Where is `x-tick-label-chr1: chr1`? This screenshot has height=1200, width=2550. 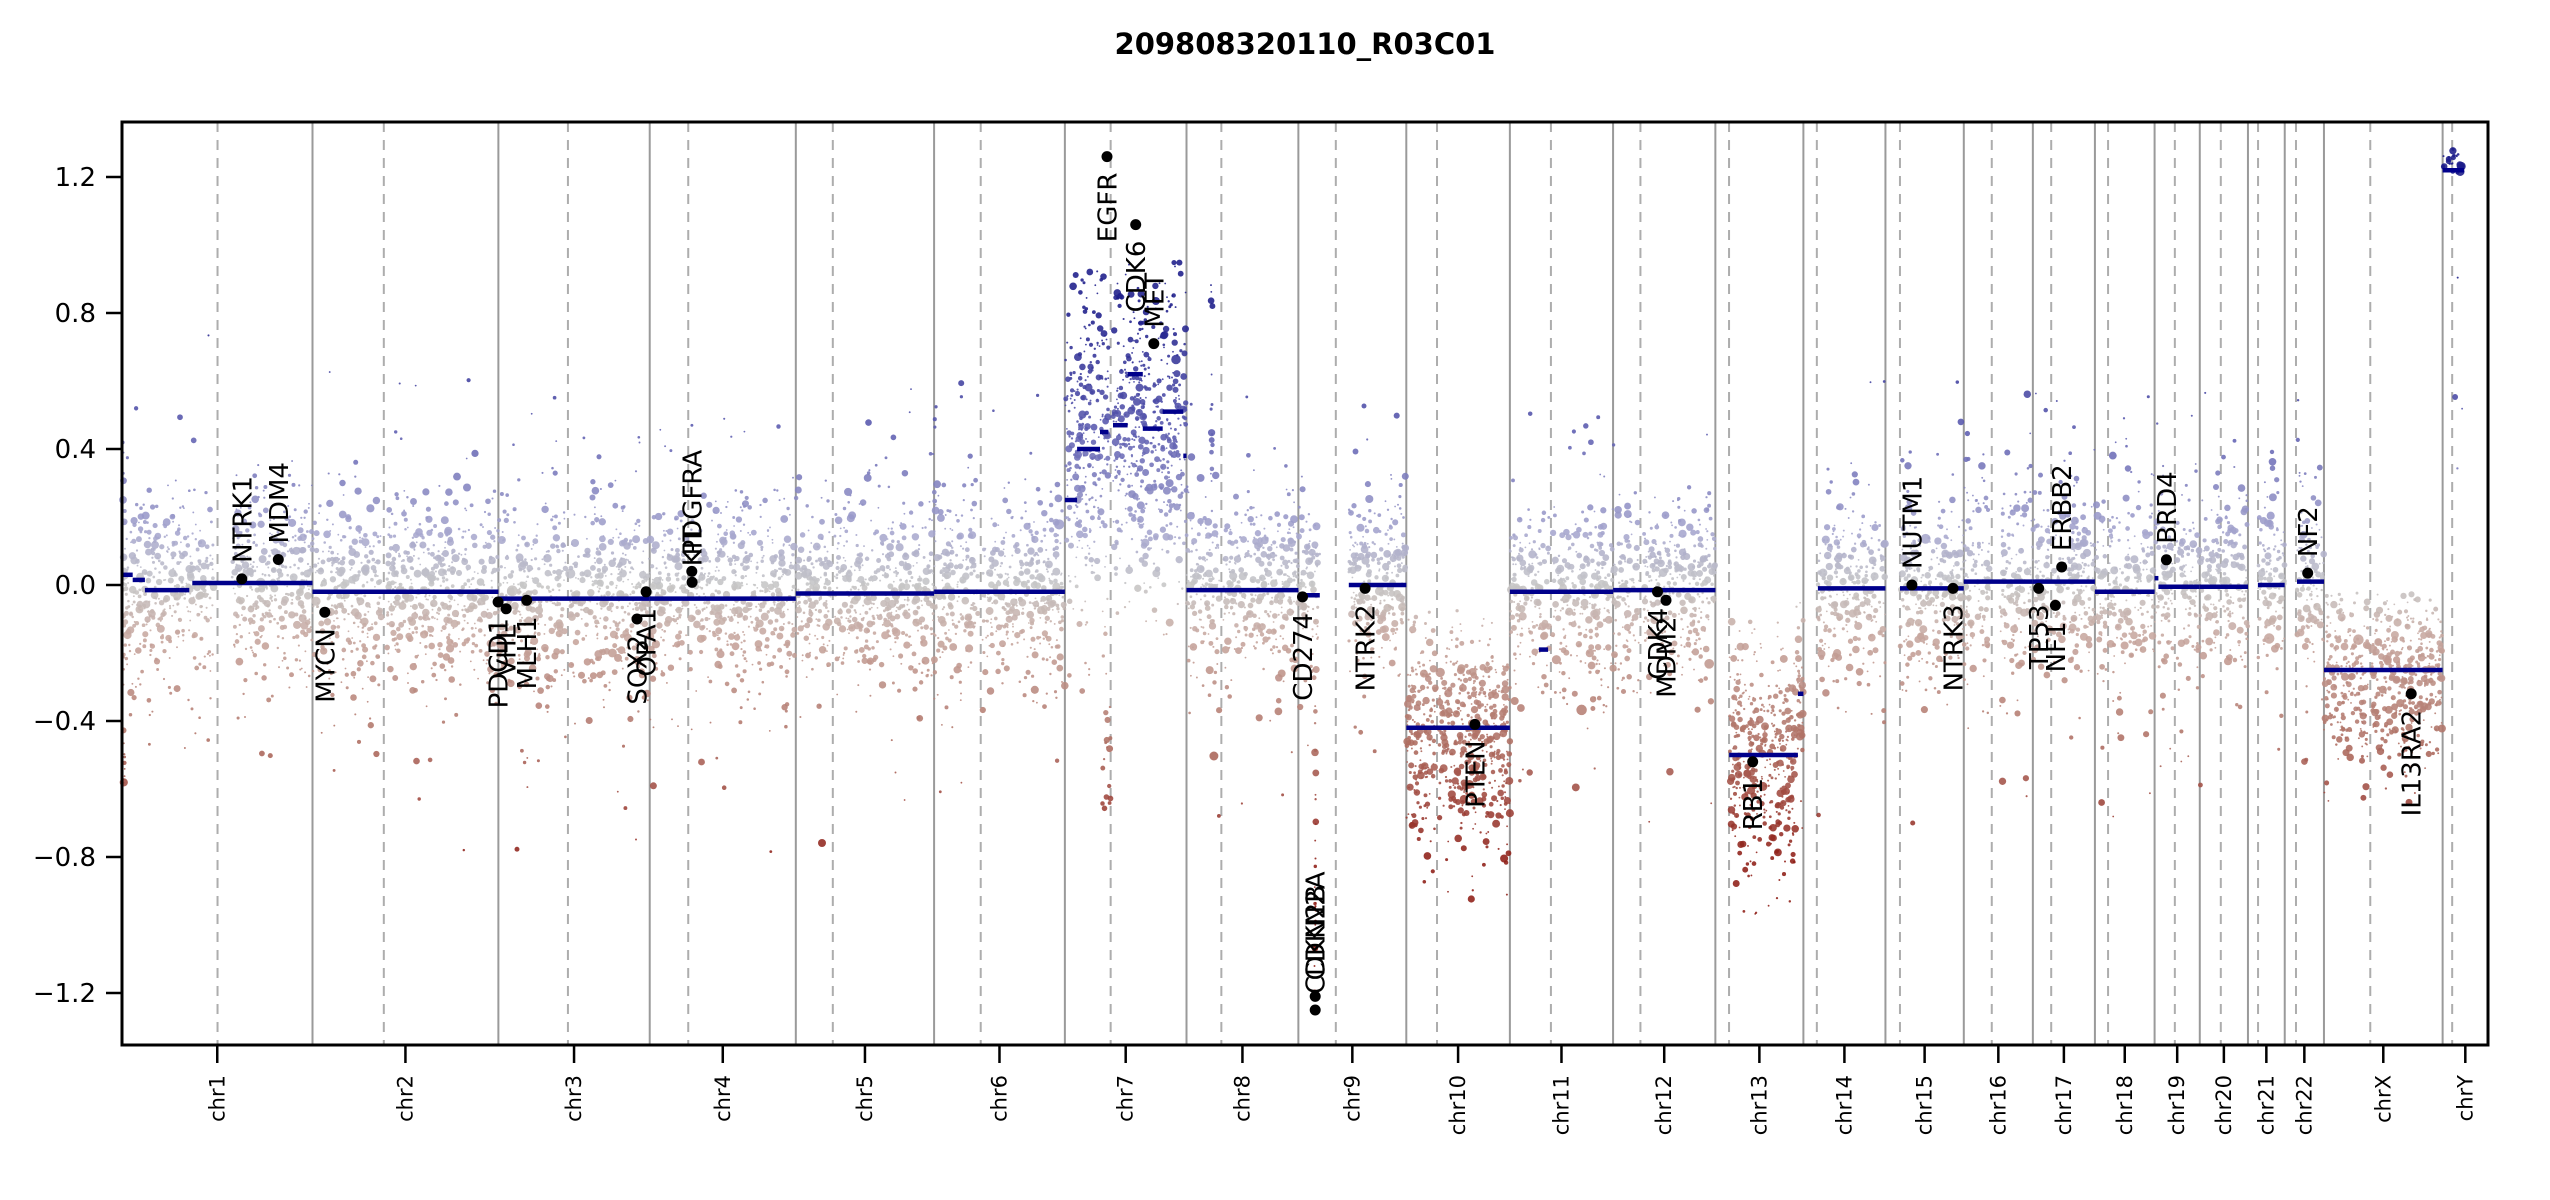 x-tick-label-chr1: chr1 is located at coordinates (217, 1098).